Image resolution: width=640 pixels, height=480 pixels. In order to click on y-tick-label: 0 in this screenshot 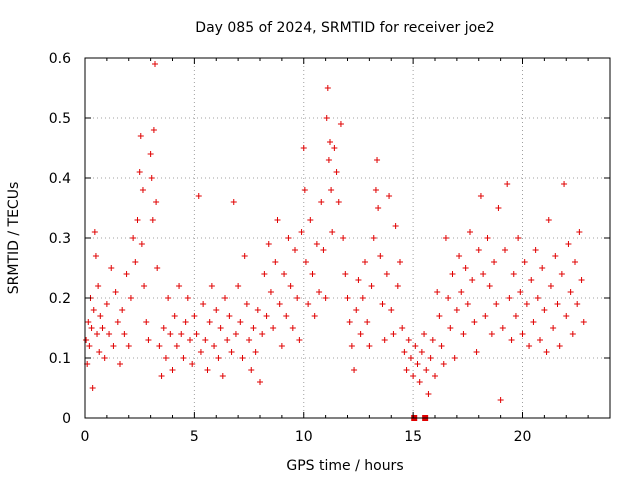, I will do `click(66, 419)`.